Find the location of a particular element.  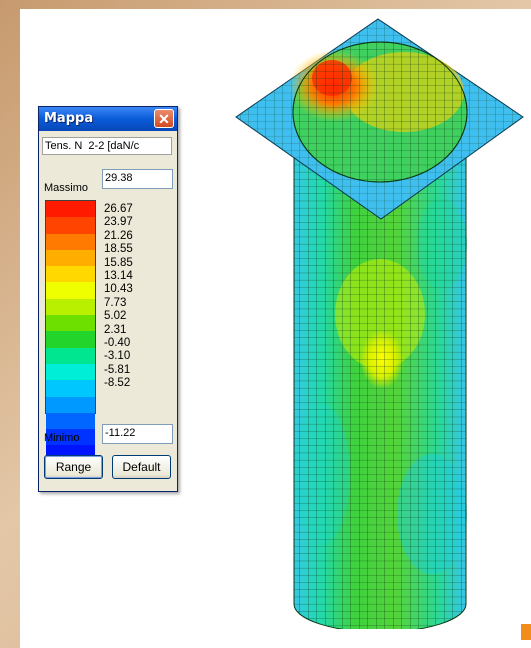

scale-value: 10.43 is located at coordinates (118, 289).